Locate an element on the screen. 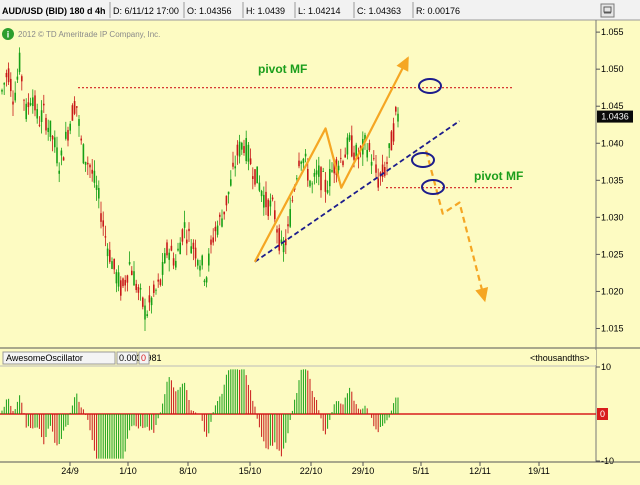  price-tick-label: 1.040 is located at coordinates (612, 143).